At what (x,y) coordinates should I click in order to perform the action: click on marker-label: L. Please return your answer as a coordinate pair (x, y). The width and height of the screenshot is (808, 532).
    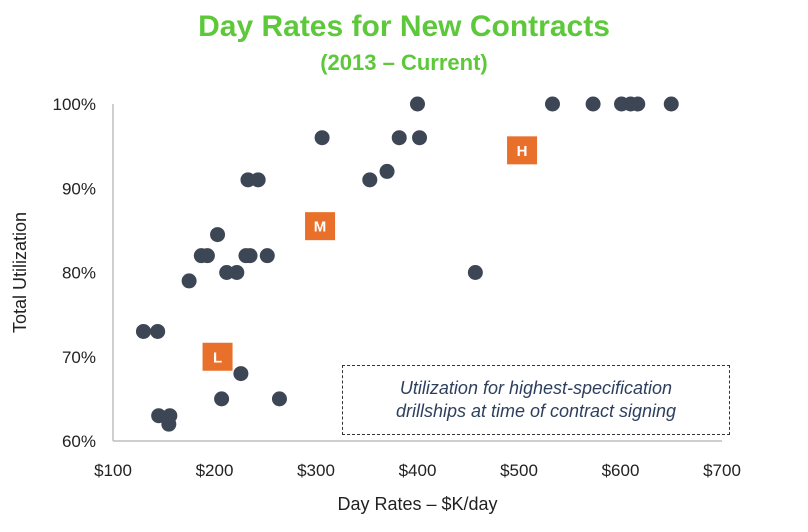
    Looking at the image, I should click on (217, 357).